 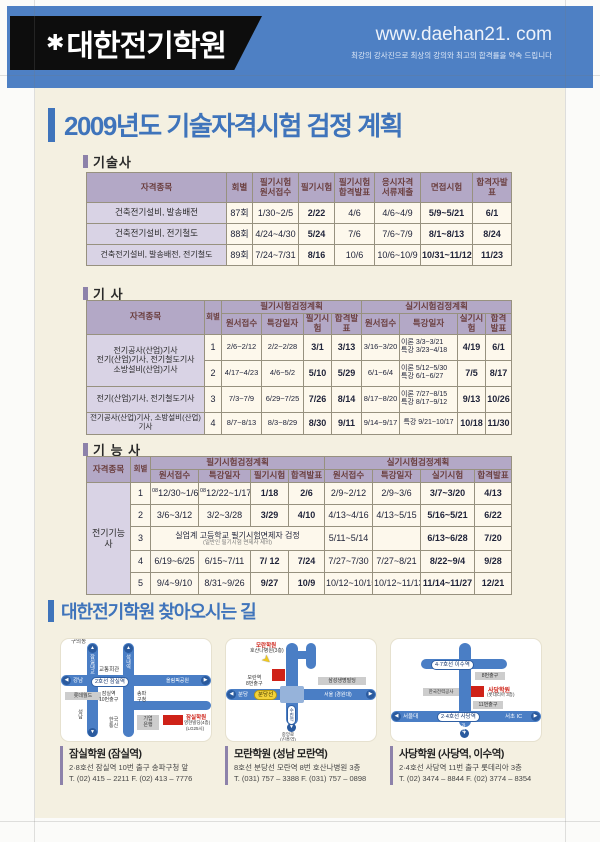 What do you see at coordinates (237, 538) in the screenshot?
I see `cell: 실업계 고등학교 필기시험면제자 검정 (일반인 필기시험 면제자 제외)` at bounding box center [237, 538].